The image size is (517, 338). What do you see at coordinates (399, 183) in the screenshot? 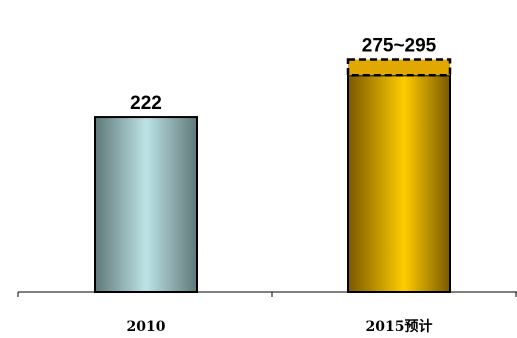
I see `bar-2015-forecast` at bounding box center [399, 183].